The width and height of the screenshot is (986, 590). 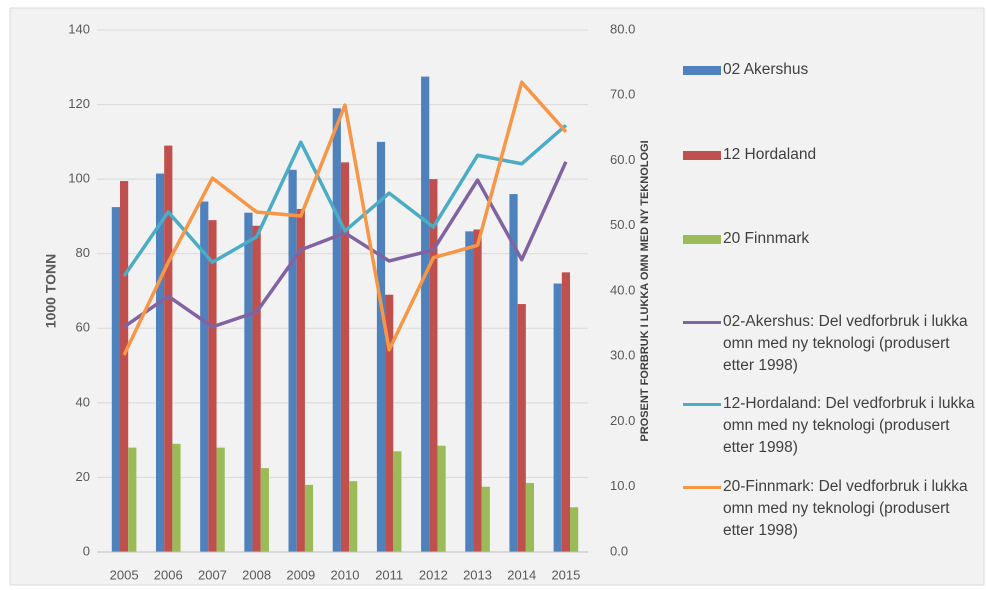 I want to click on y2-tick-label: 20.0, so click(x=622, y=420).